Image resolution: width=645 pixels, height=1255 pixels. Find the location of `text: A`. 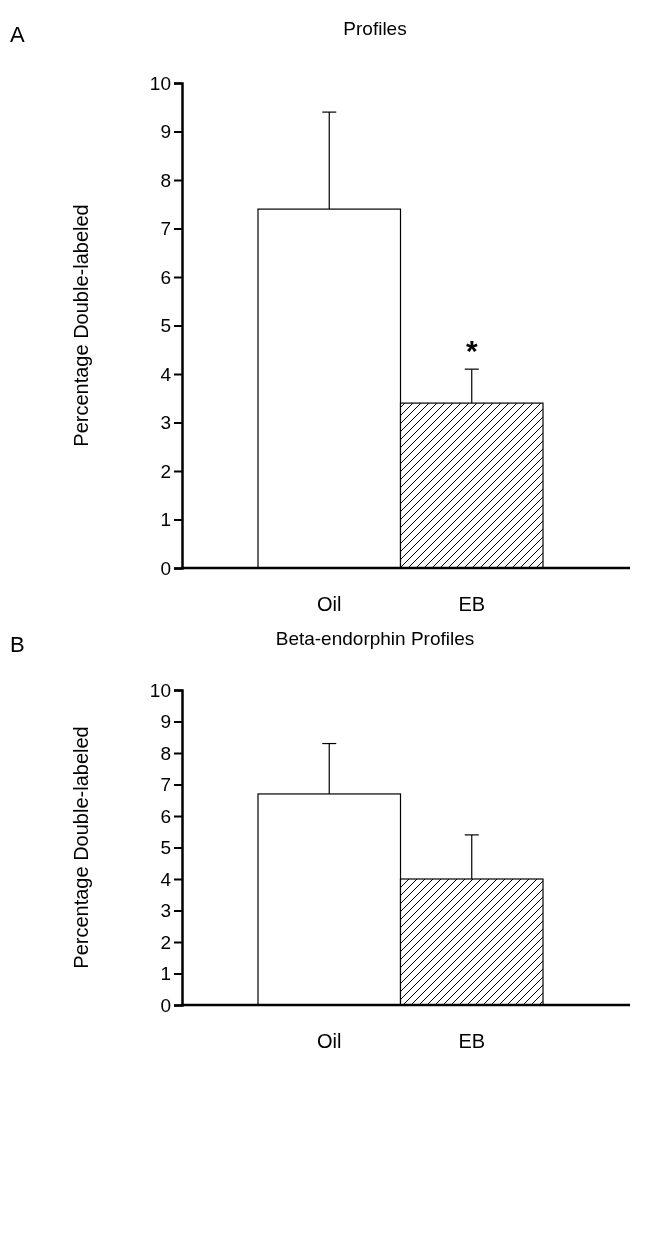

text: A is located at coordinates (17, 34).